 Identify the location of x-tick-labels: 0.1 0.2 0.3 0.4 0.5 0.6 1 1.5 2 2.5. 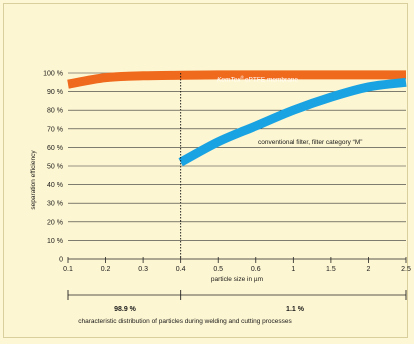
(237, 269).